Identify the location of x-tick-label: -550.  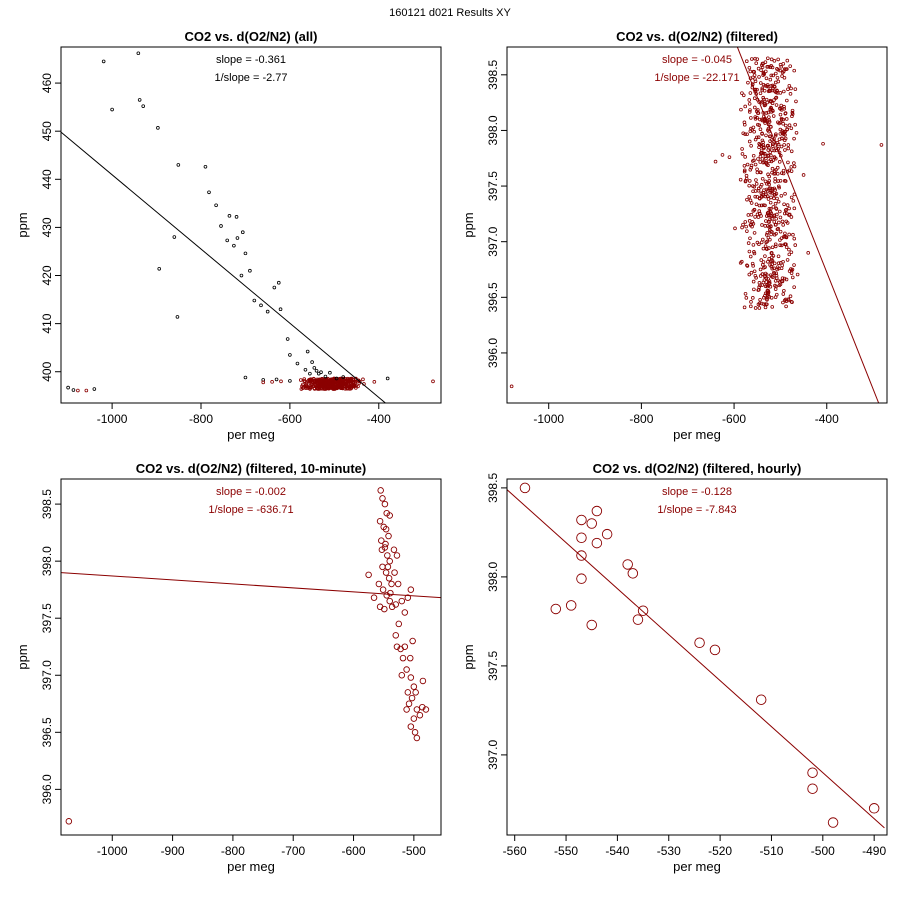
(566, 851).